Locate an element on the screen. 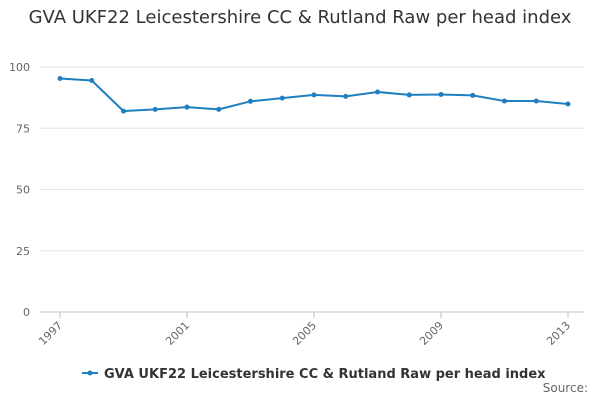 This screenshot has width=600, height=400. x-tick-label: 2009 is located at coordinates (431, 333).